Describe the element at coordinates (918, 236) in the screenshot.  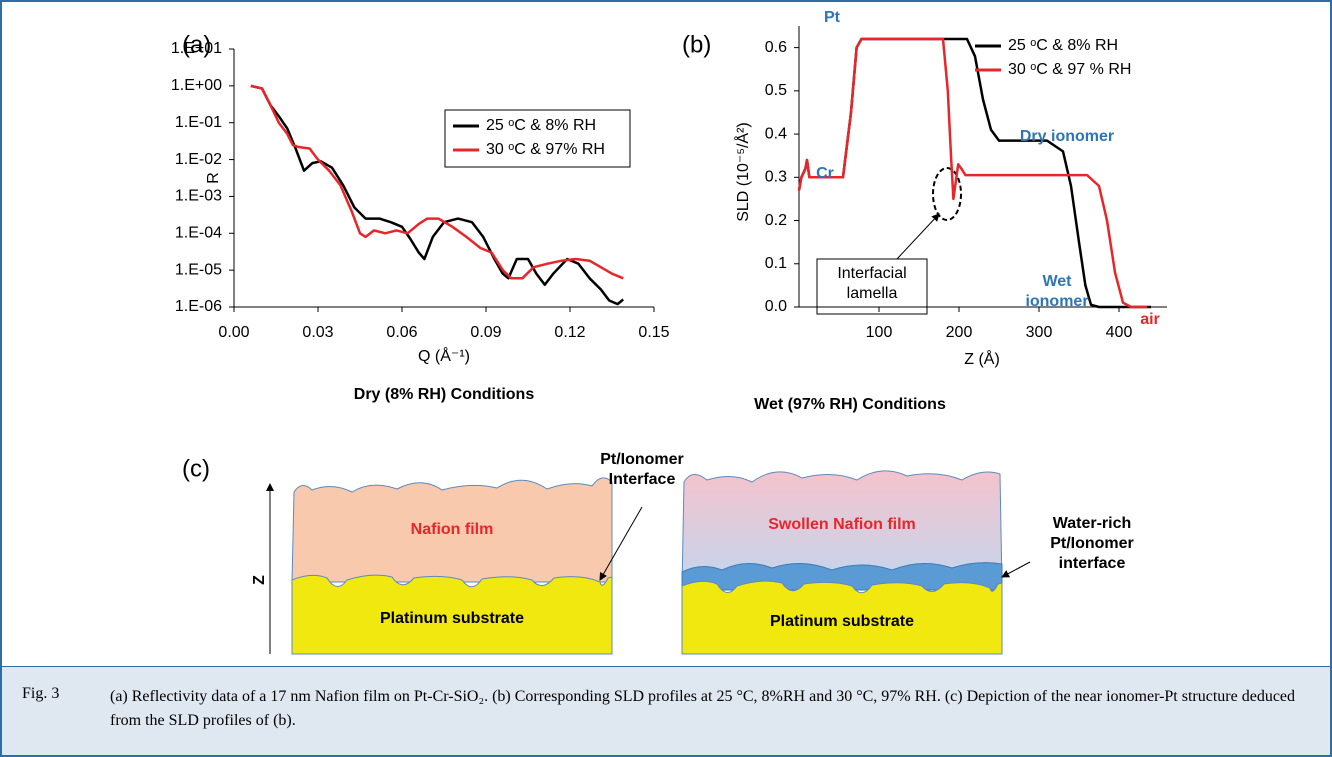
I see `annotation-arrow` at that location.